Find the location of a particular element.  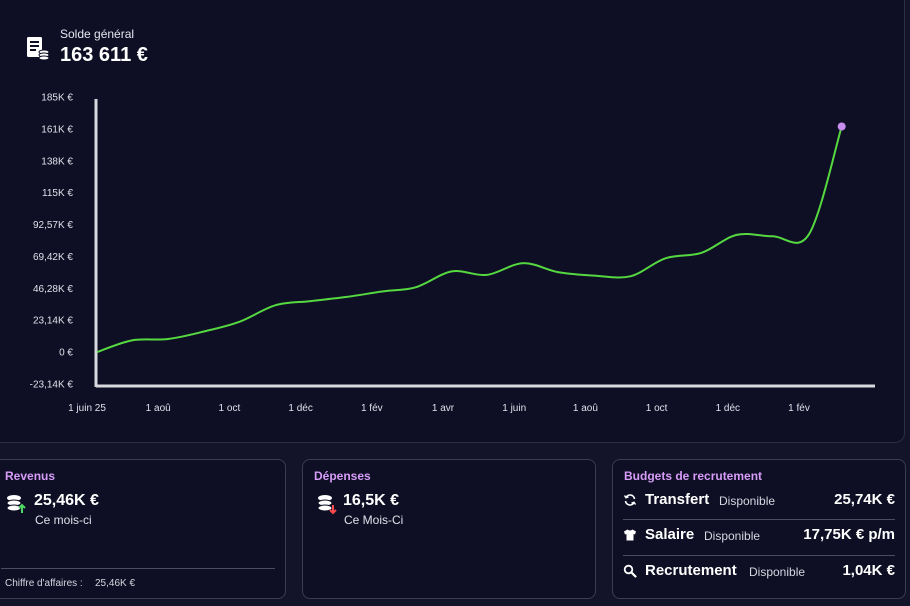

revenue-title: Revenus is located at coordinates (30, 476).